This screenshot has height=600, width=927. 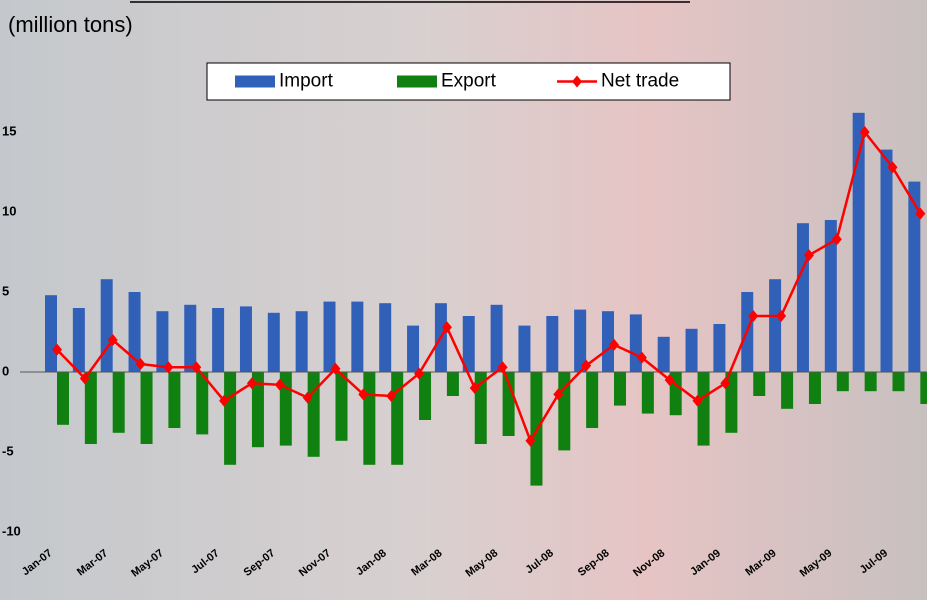 I want to click on y-tick-label: 0, so click(x=5, y=370).